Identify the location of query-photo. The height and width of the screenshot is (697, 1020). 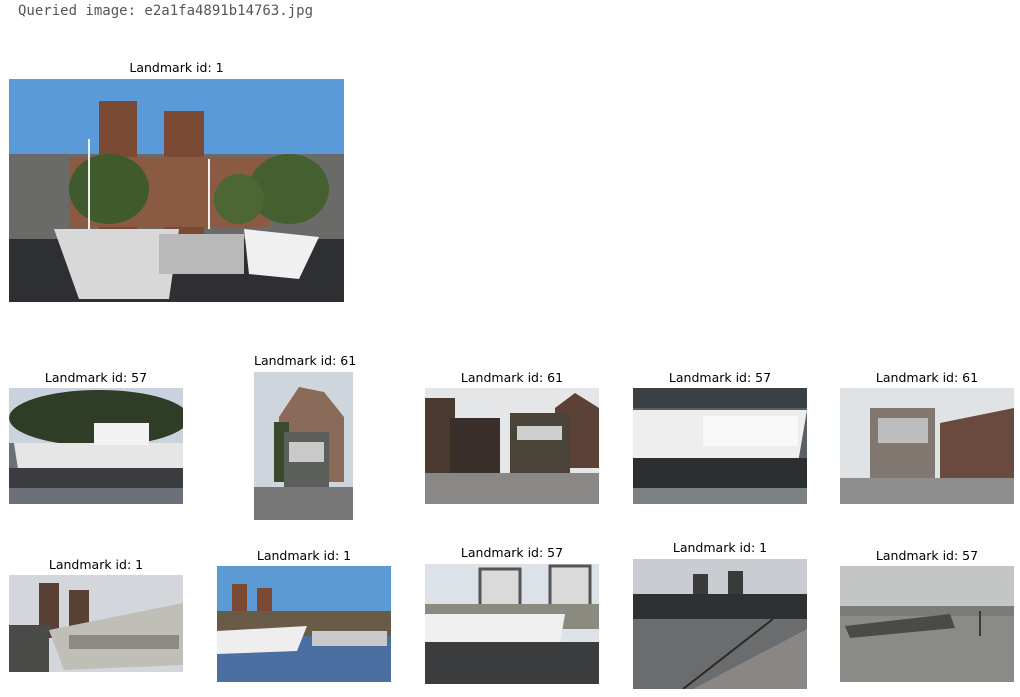
(176, 190).